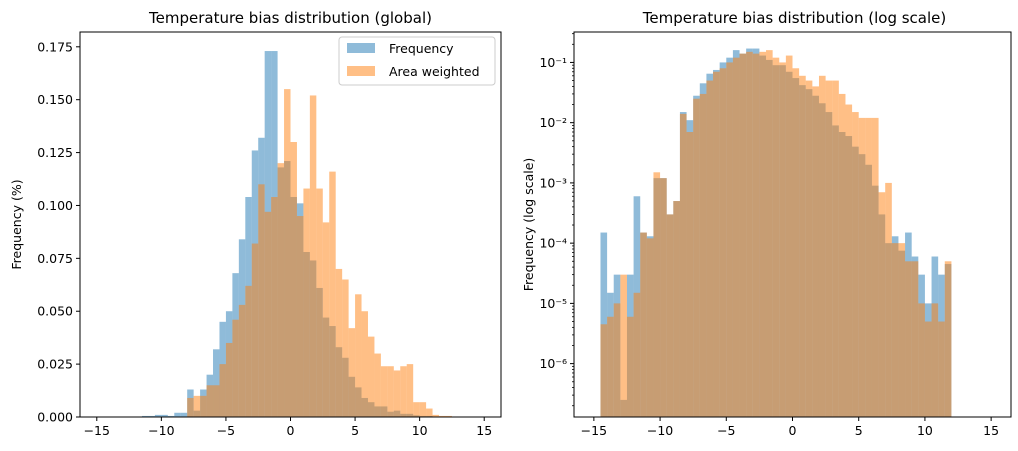  I want to click on left-x-tick-label: 10, so click(420, 430).